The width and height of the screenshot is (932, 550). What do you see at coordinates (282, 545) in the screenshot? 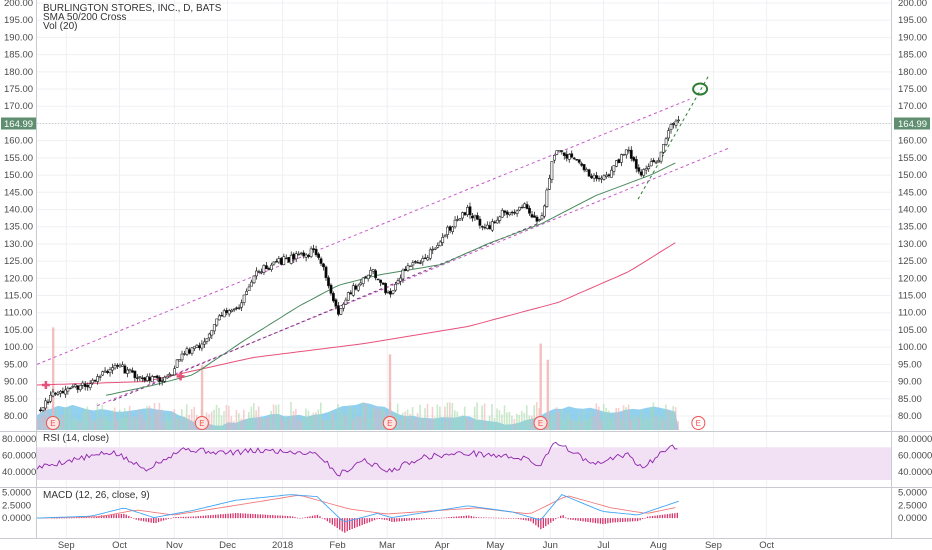
I see `time-tick-label: 2018` at bounding box center [282, 545].